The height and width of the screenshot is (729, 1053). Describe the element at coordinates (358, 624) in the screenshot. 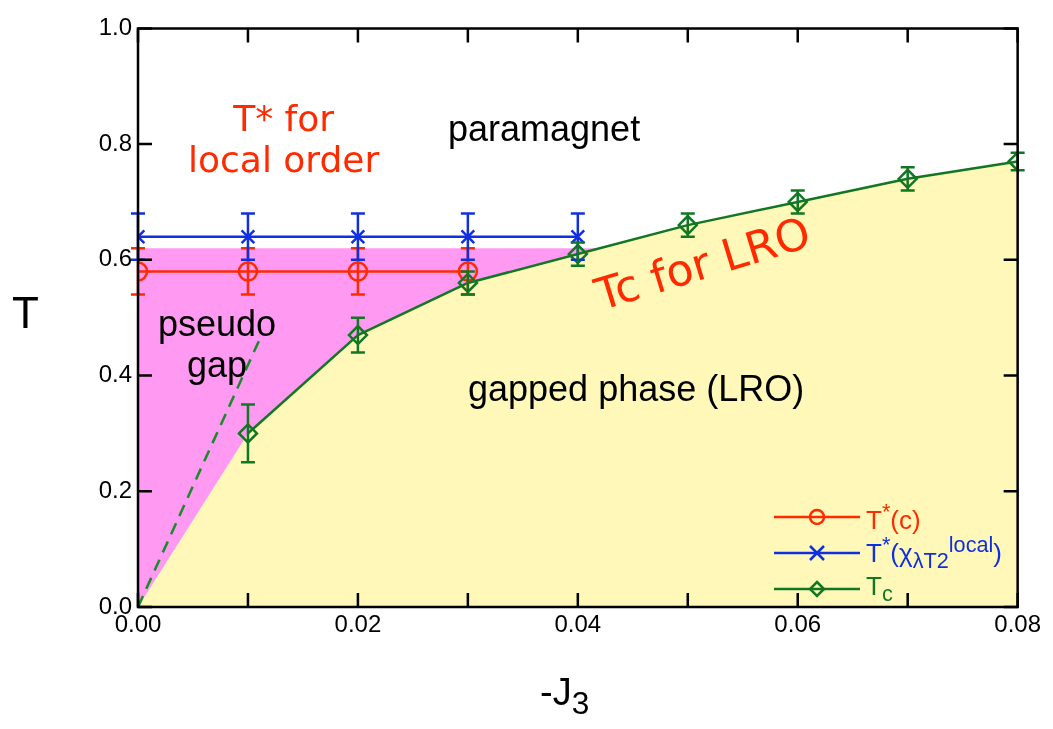

I see `x-tick-label: 0.02` at that location.